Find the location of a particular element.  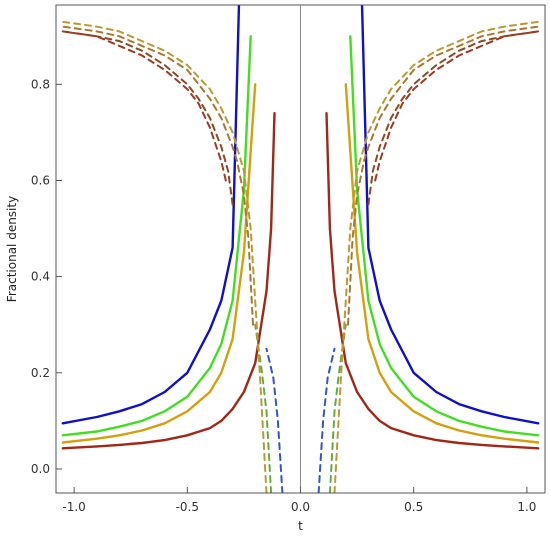

y-axis-label: Fractional density is located at coordinates (12, 249).